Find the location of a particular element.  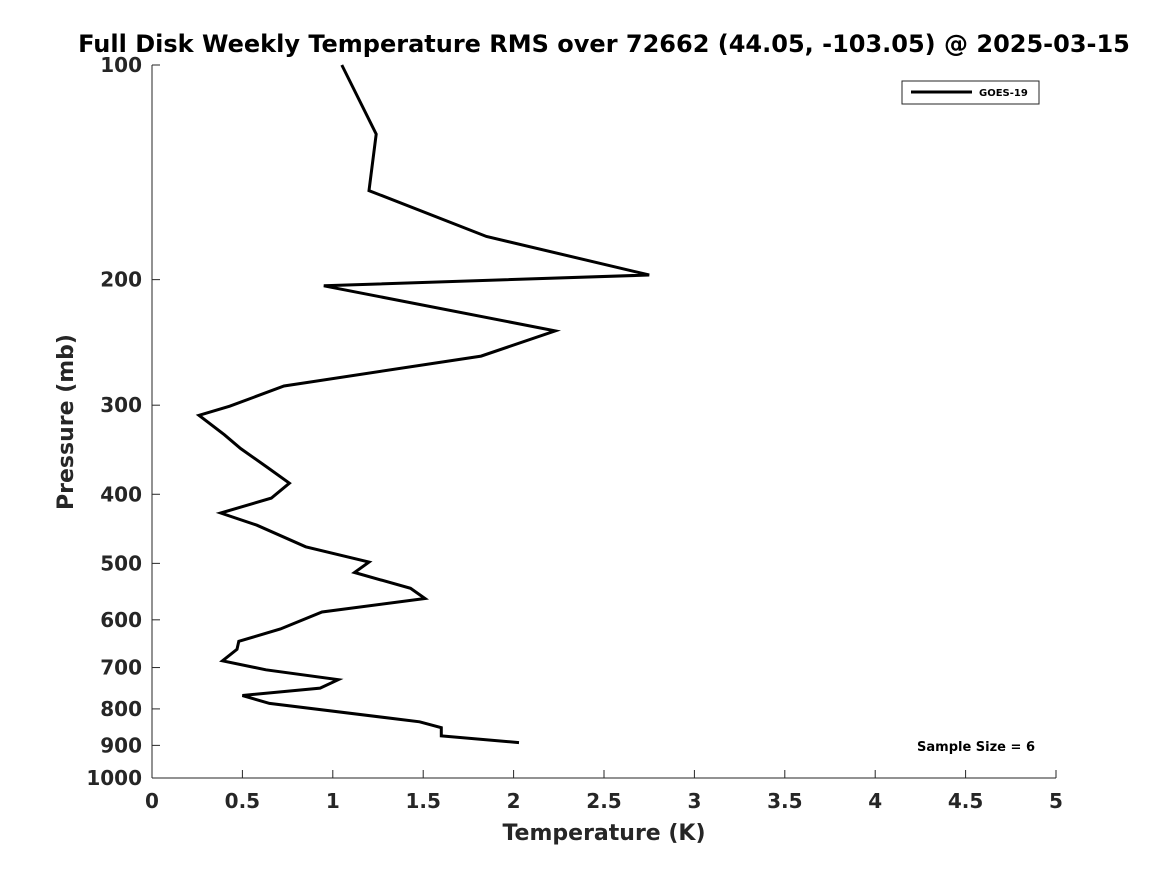

x-tick-label: 4 is located at coordinates (875, 801).